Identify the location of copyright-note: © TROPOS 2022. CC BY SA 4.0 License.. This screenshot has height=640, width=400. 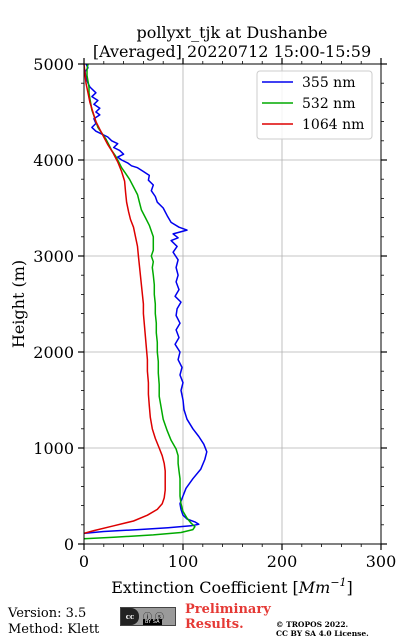
(322, 629).